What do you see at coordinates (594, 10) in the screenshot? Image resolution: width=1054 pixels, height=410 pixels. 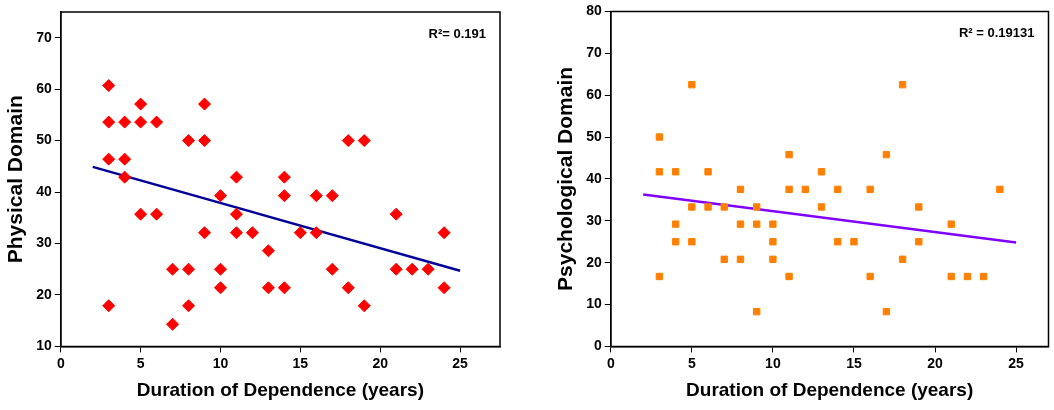 I see `y-tick-label: 80` at bounding box center [594, 10].